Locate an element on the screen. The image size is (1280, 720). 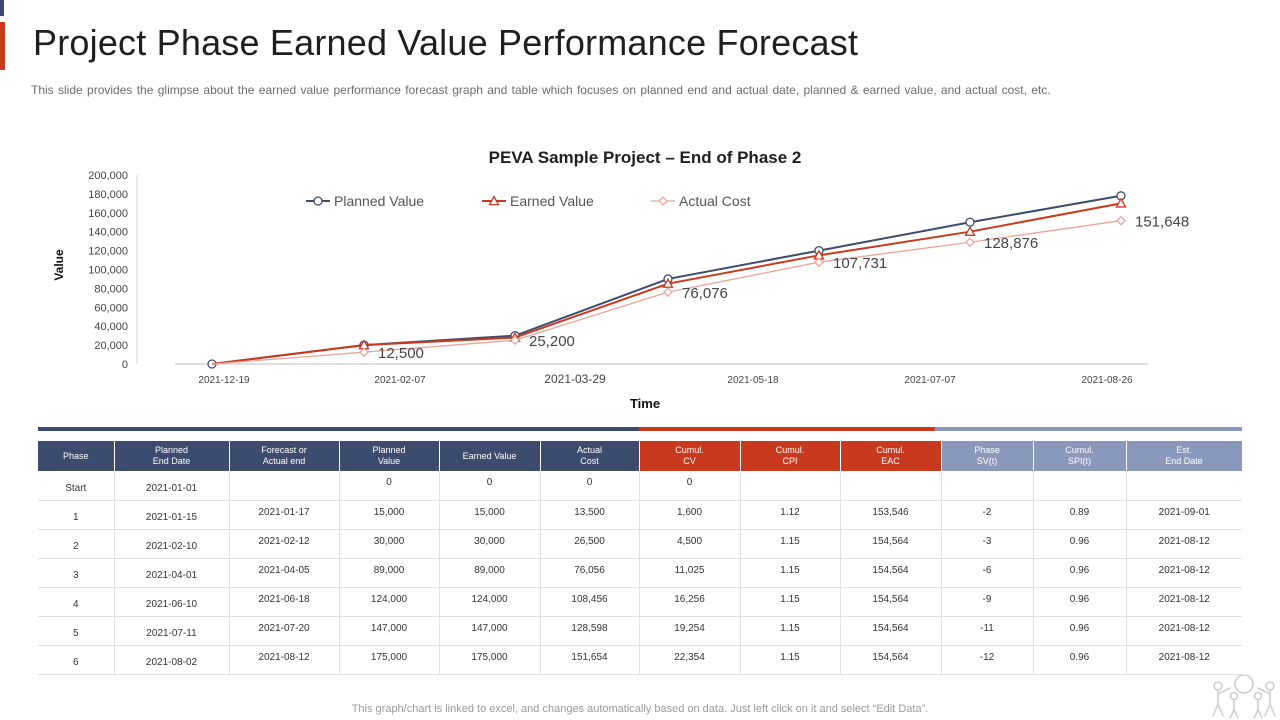
table-cell: 2021-04-05 is located at coordinates (284, 573).